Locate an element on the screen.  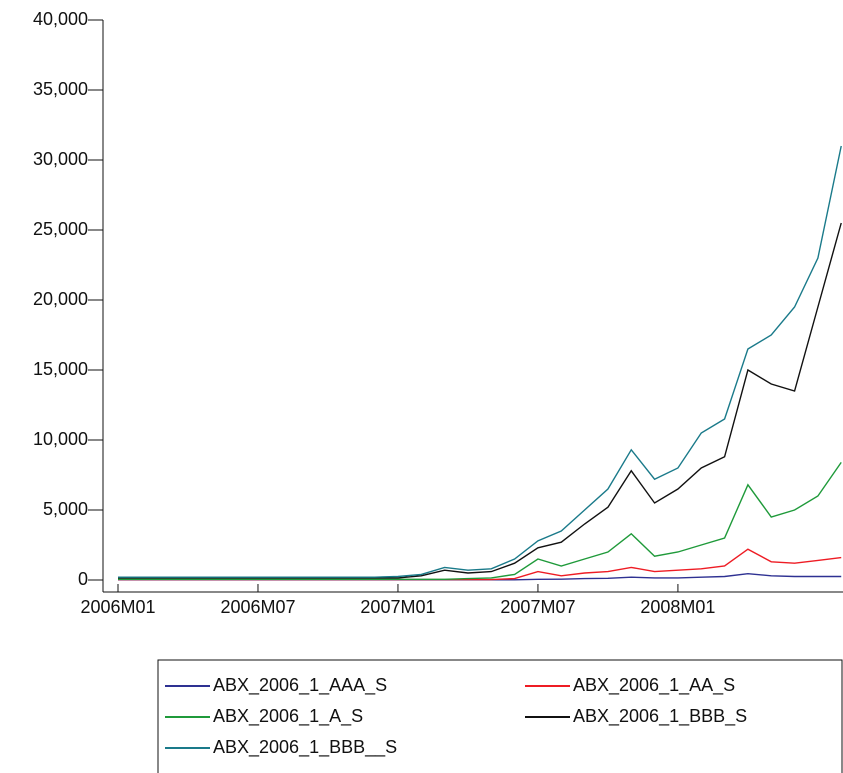
series-line is located at coordinates (480, 521).